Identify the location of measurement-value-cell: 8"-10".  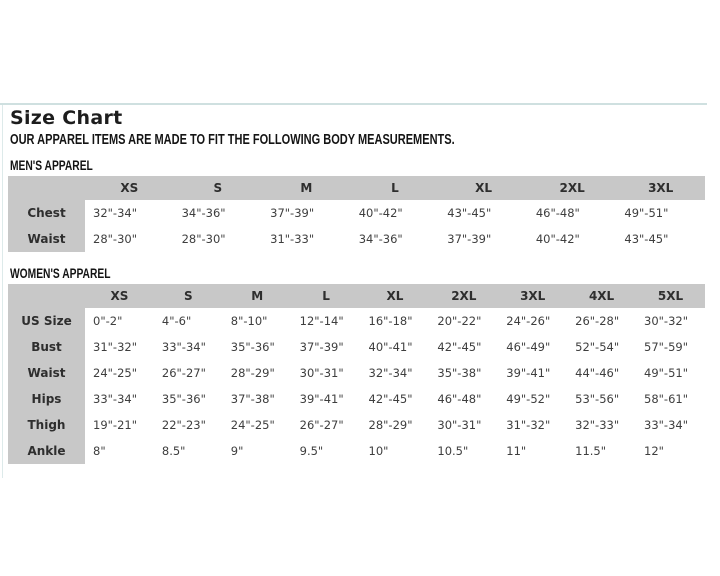
(257, 321).